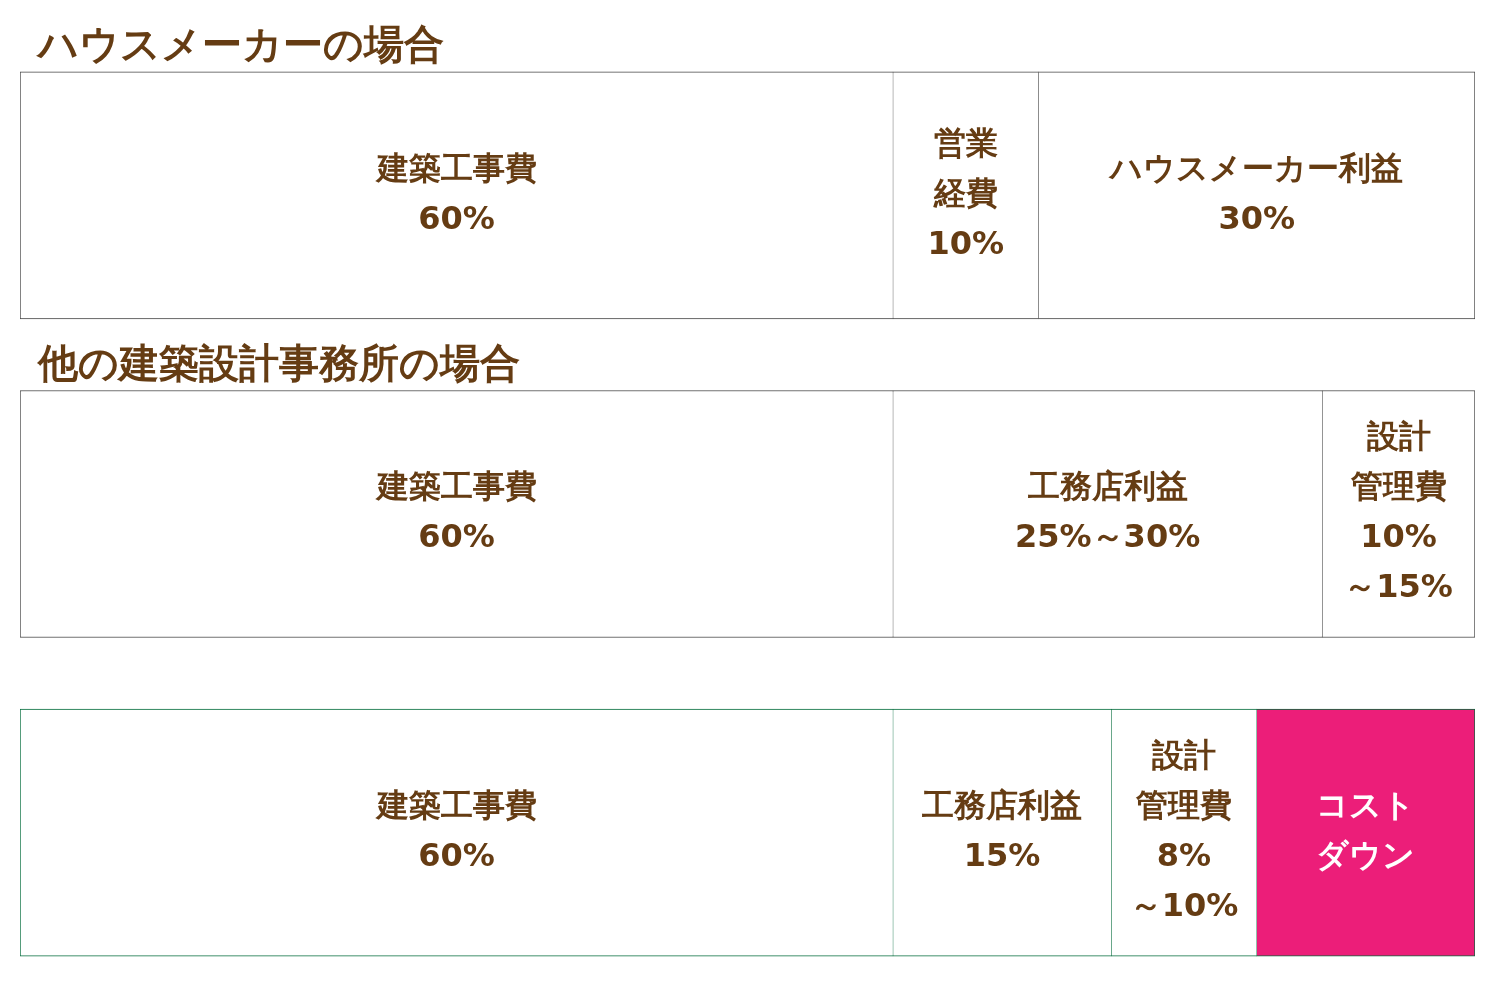  Describe the element at coordinates (455, 486) in the screenshot. I see `series-label: 建築工事費` at that location.